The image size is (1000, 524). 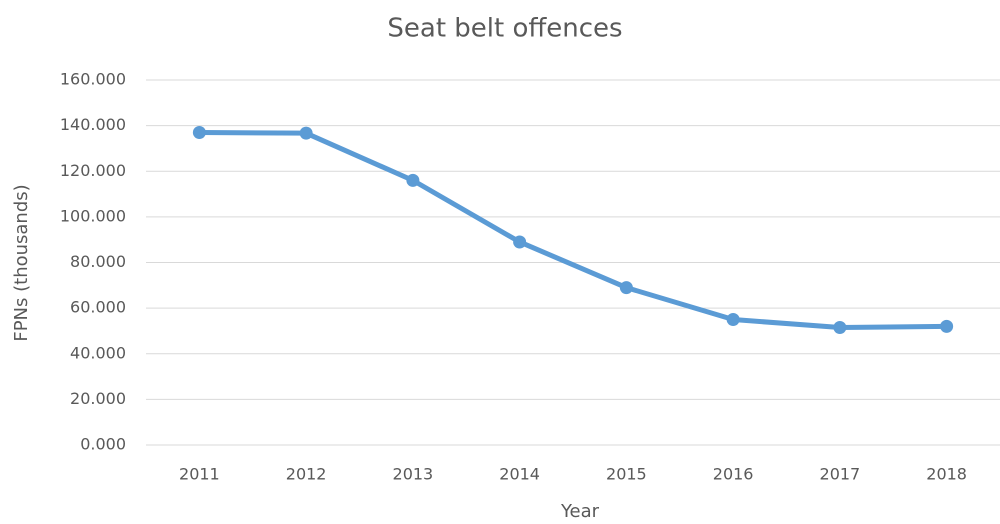 I want to click on y-tick-label: 20.000, so click(x=98, y=398).